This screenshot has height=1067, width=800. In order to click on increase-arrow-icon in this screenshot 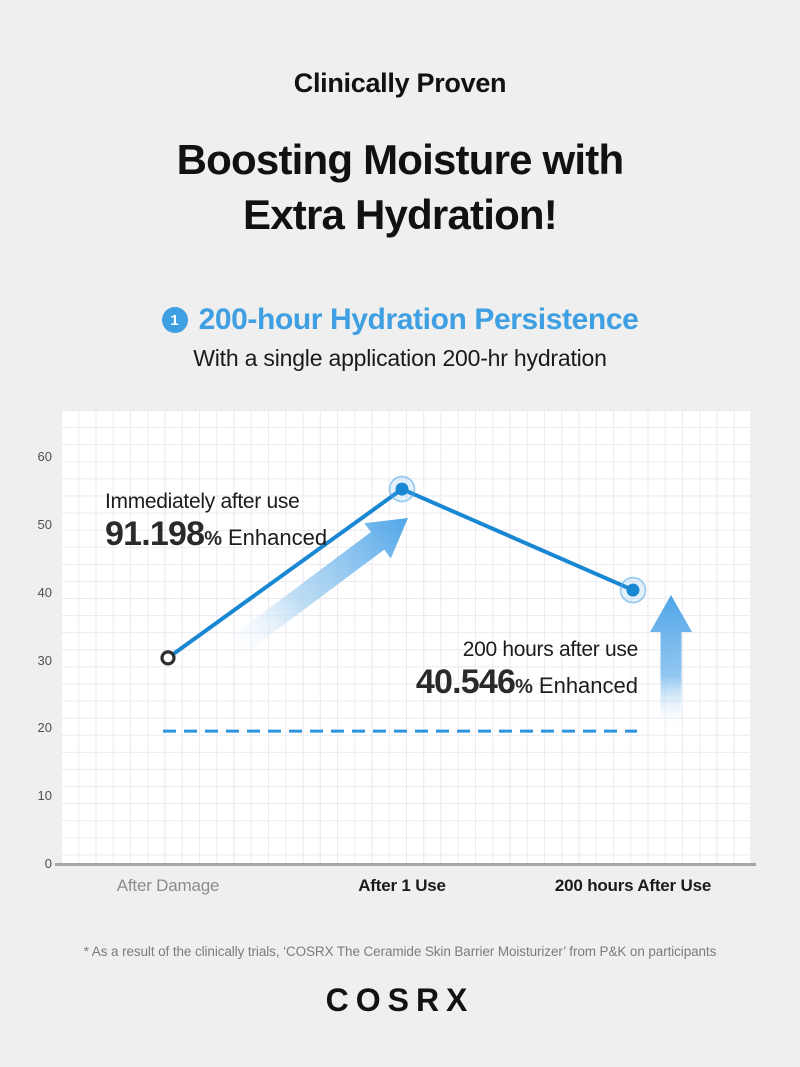, I will do `click(313, 591)`.